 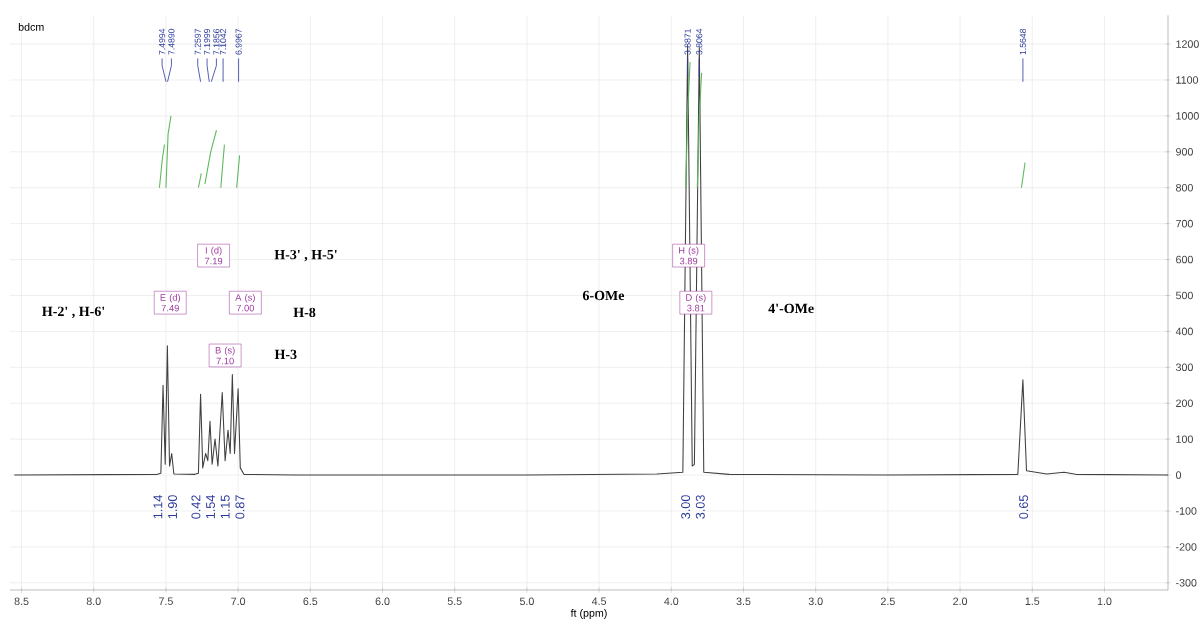 I want to click on annotation: 1.14, so click(x=158, y=507).